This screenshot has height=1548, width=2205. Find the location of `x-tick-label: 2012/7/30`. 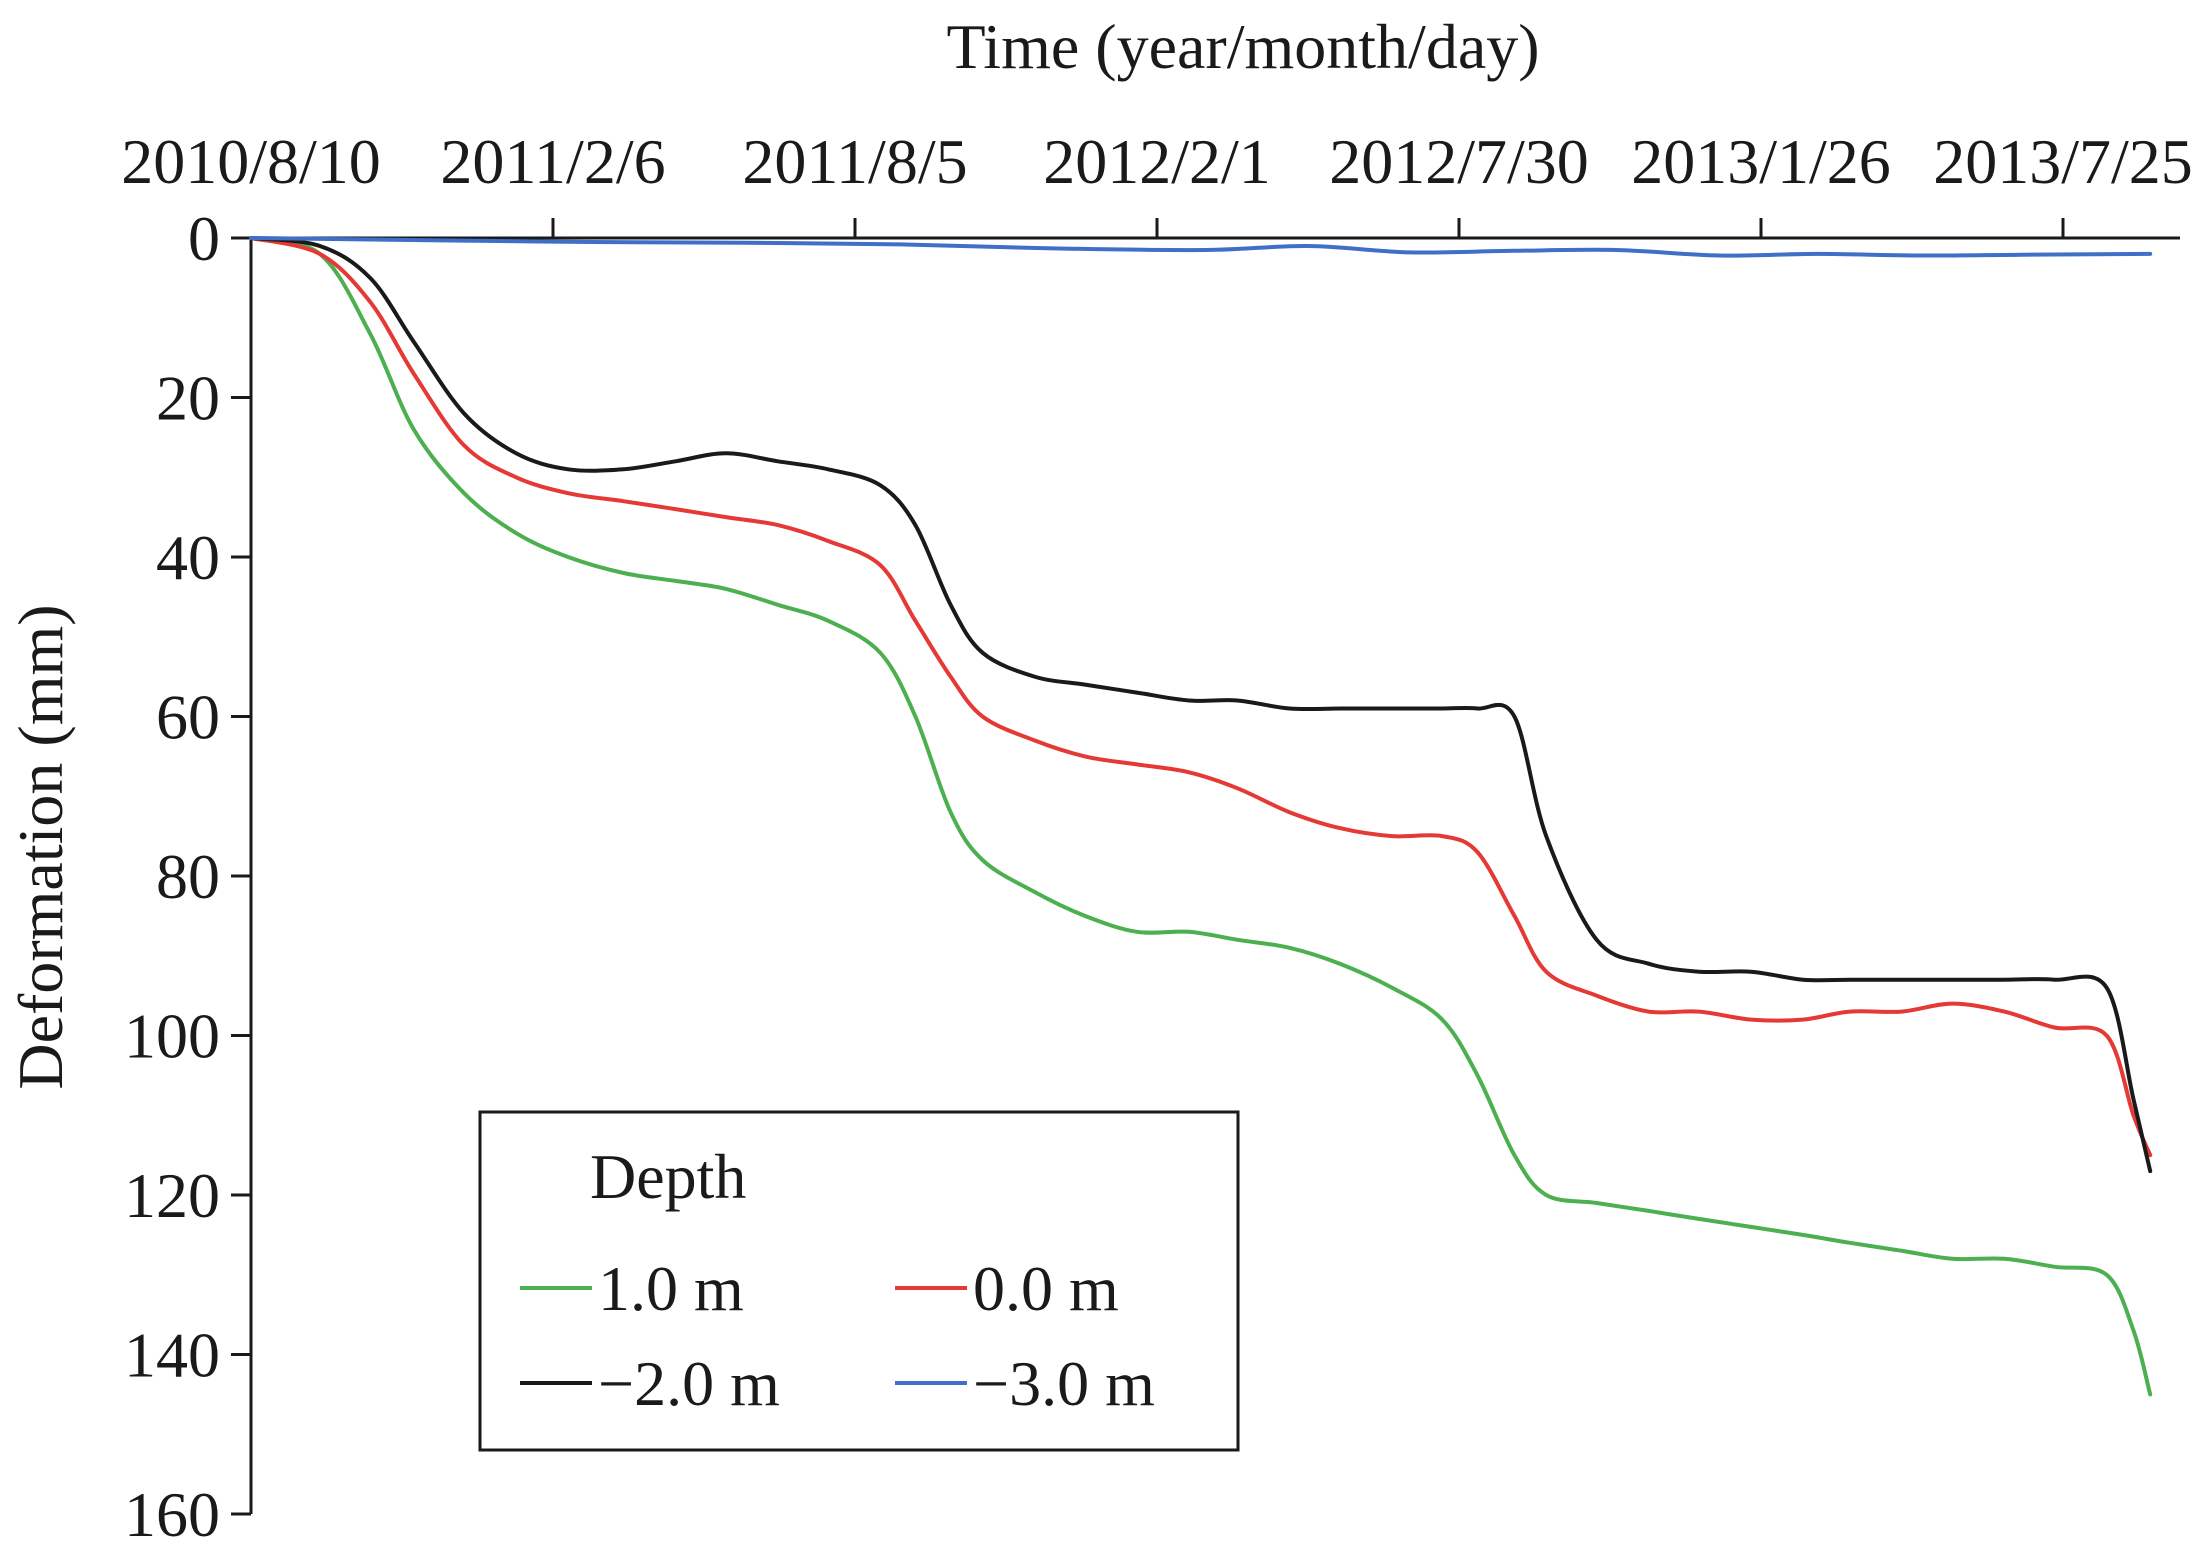

x-tick-label: 2012/7/30 is located at coordinates (1459, 161).